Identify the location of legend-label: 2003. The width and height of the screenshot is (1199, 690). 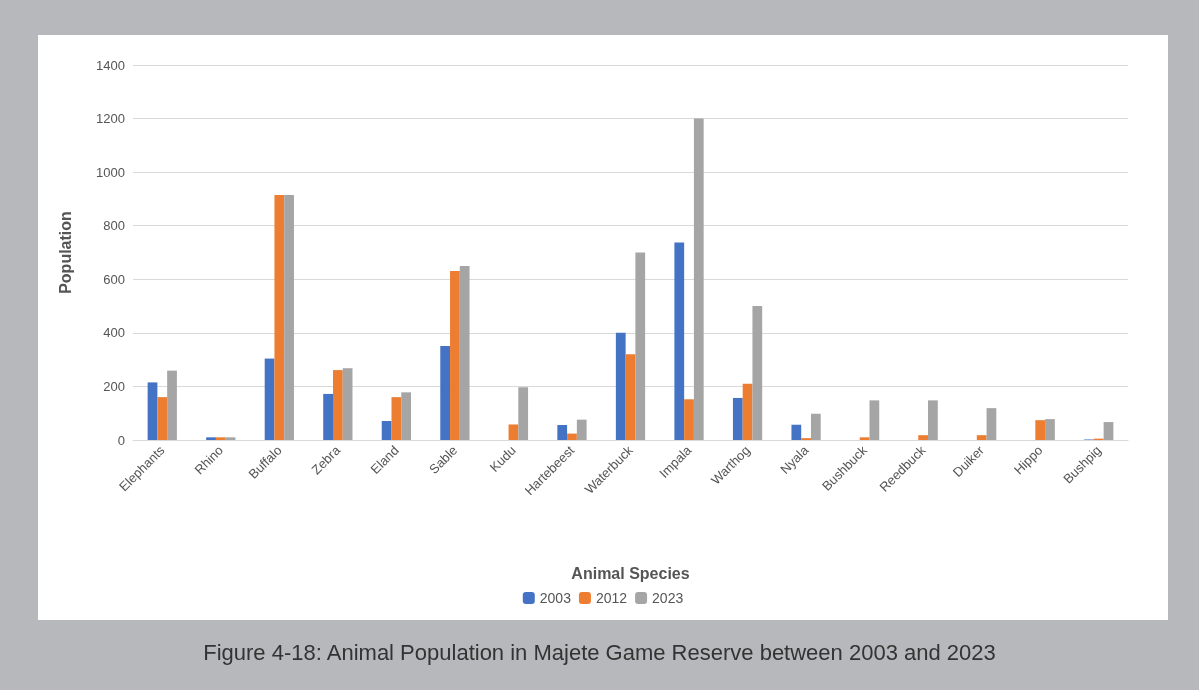
(555, 598).